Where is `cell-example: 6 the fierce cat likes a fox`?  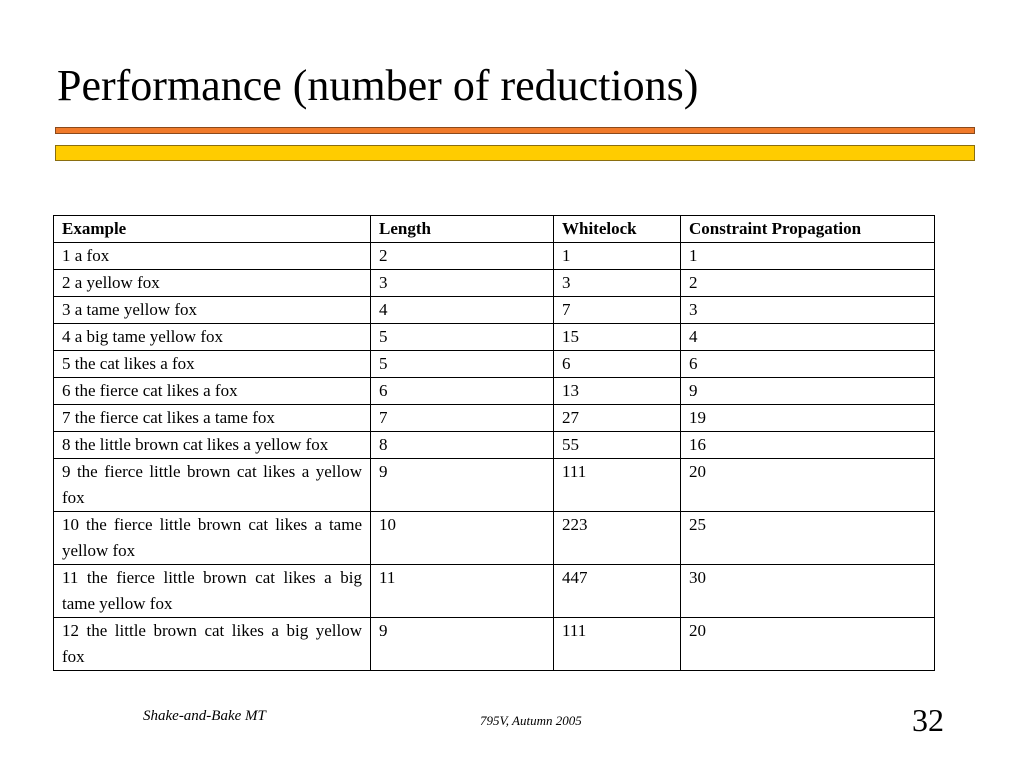
cell-example: 6 the fierce cat likes a fox is located at coordinates (212, 391).